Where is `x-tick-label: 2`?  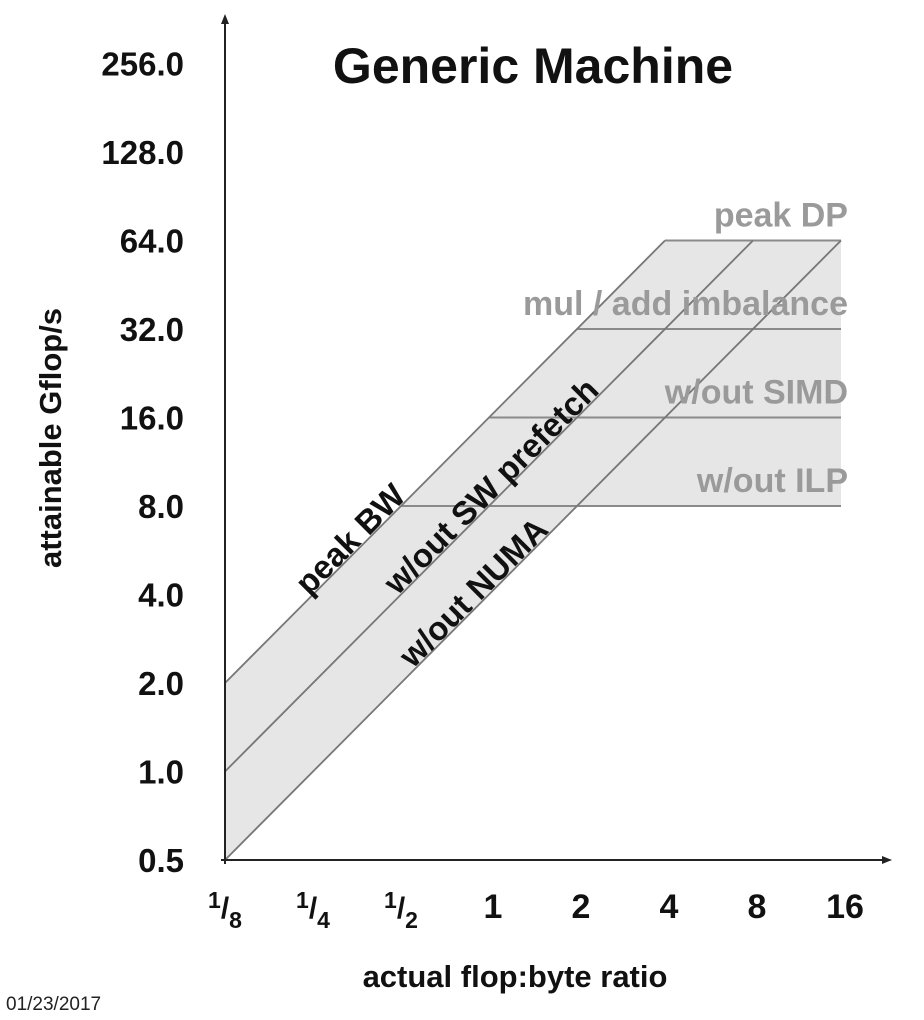 x-tick-label: 2 is located at coordinates (581, 907).